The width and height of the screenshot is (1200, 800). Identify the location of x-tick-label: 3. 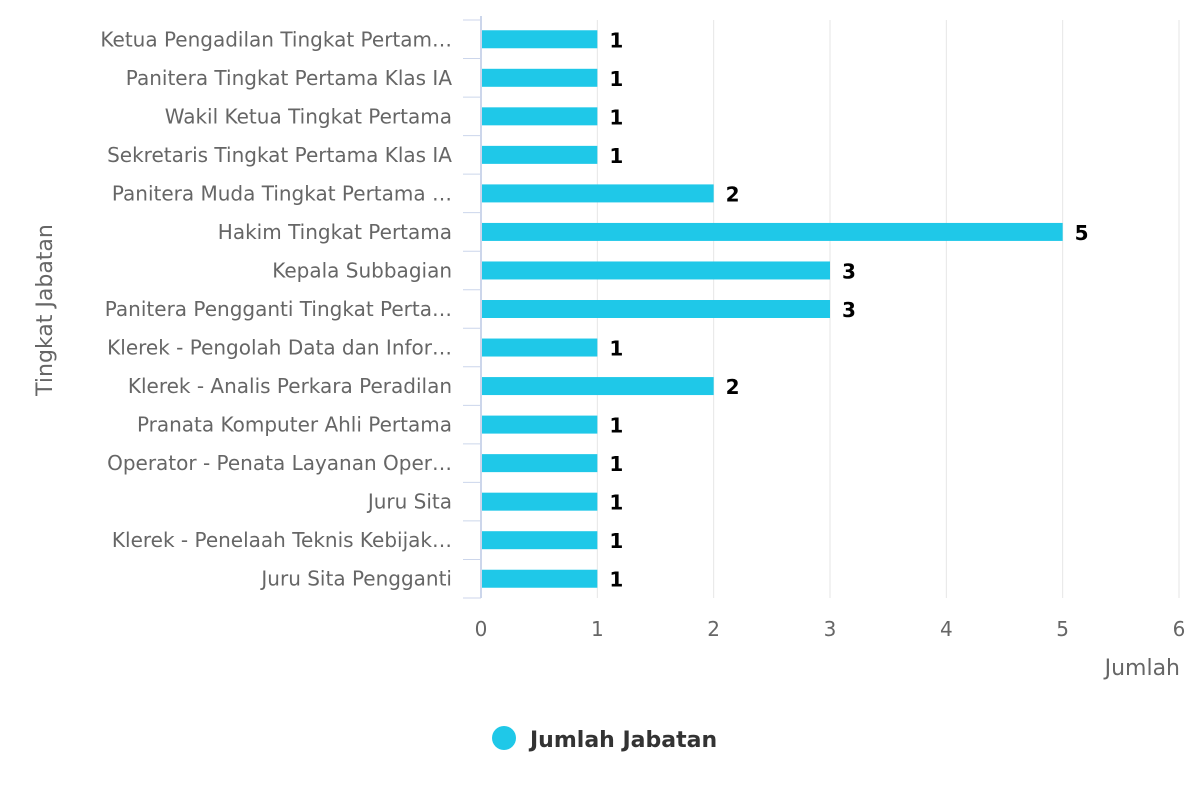
(830, 629).